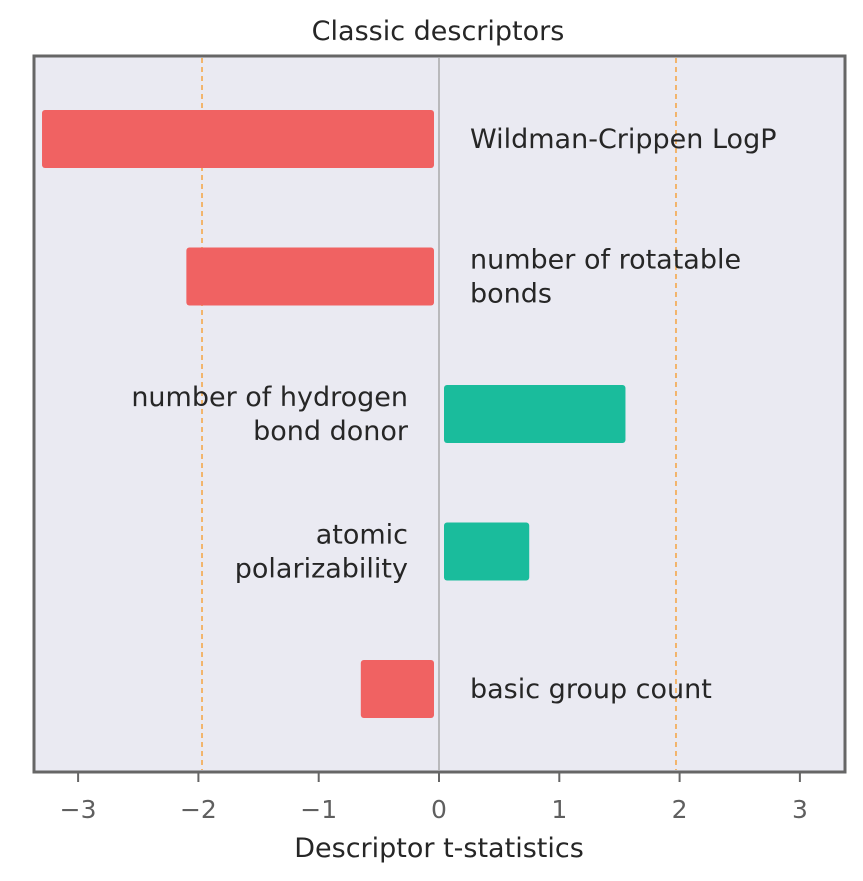  I want to click on bar-label-line: number of rotatable, so click(605, 260).